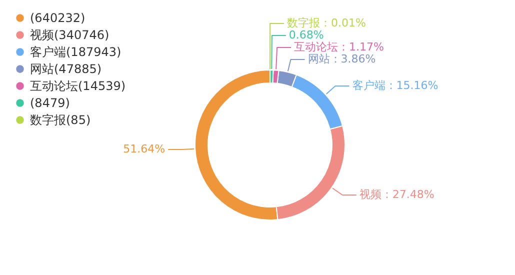 The height and width of the screenshot is (275, 515). I want to click on data-label: 51.64%, so click(144, 149).